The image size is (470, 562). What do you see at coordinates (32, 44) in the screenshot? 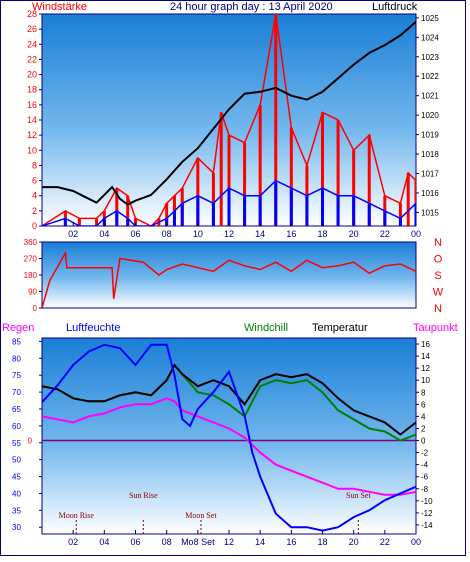
I see `y-left-tick-label: 24` at bounding box center [32, 44].